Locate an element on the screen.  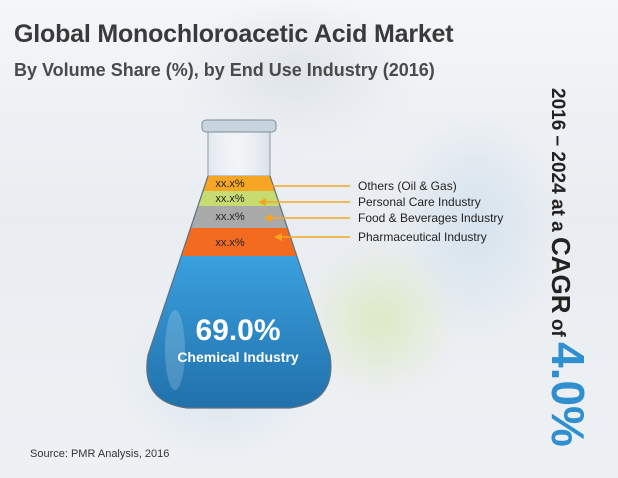
segment-label-food-beverages: xx.x% is located at coordinates (230, 217).